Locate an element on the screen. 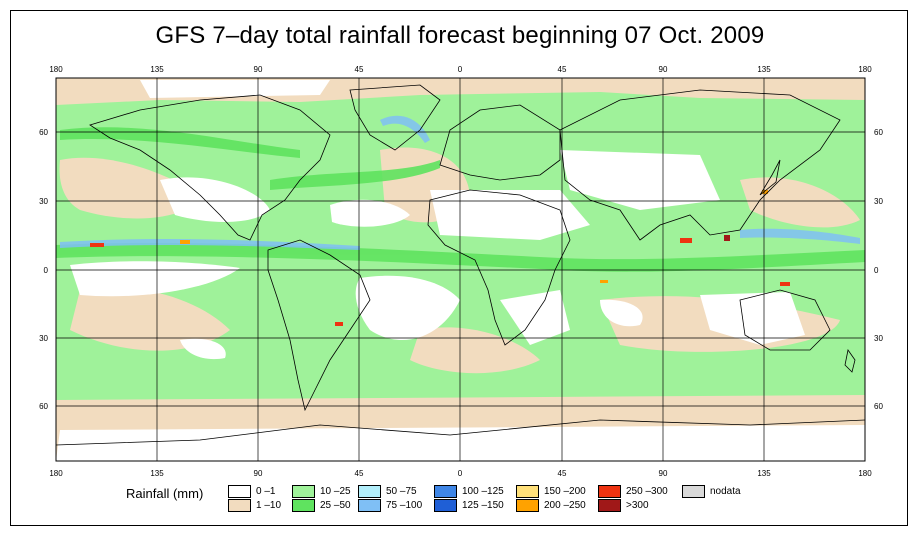 This screenshot has height=539, width=920. antarctica-outline is located at coordinates (460, 432).